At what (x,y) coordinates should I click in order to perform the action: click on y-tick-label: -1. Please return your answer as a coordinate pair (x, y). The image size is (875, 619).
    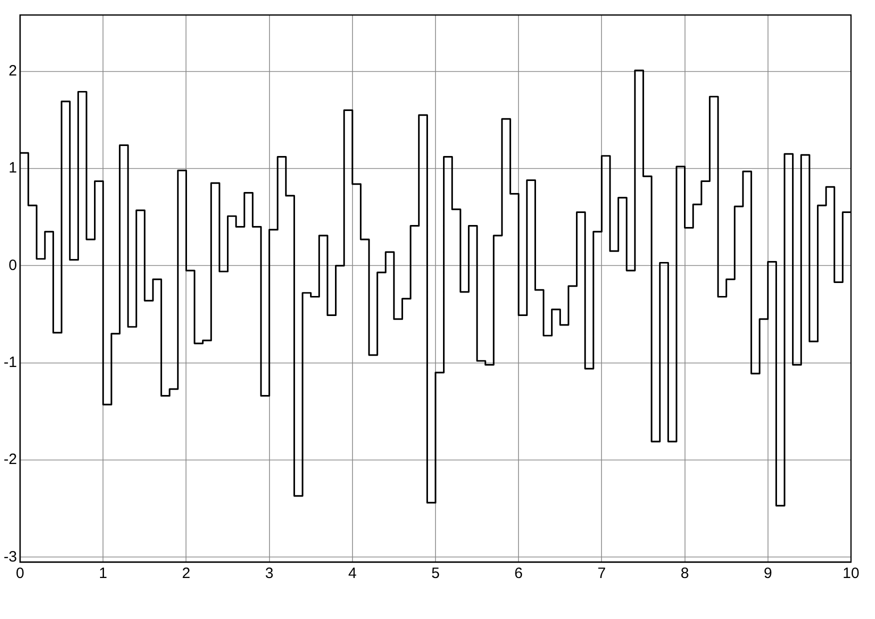
    Looking at the image, I should click on (10, 362).